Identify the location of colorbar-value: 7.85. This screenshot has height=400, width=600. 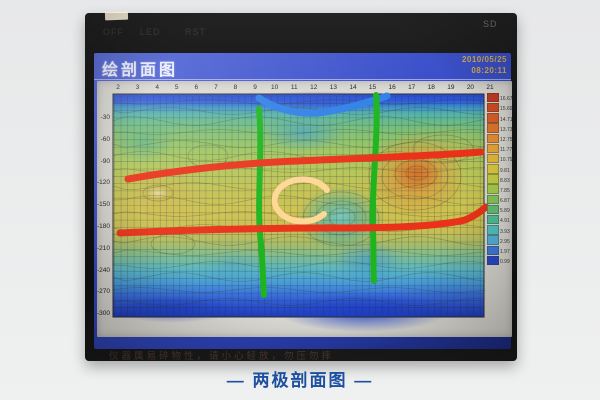
(505, 190).